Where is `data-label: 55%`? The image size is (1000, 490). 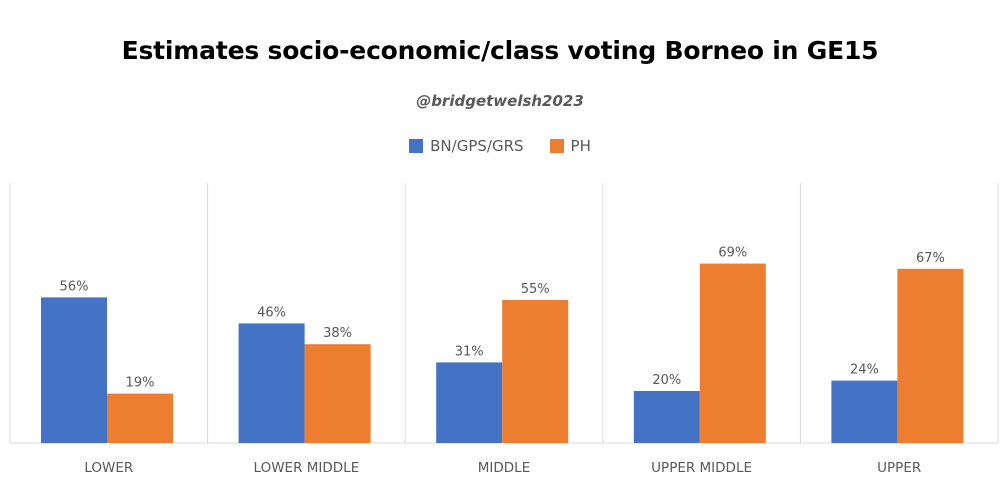 data-label: 55% is located at coordinates (535, 289).